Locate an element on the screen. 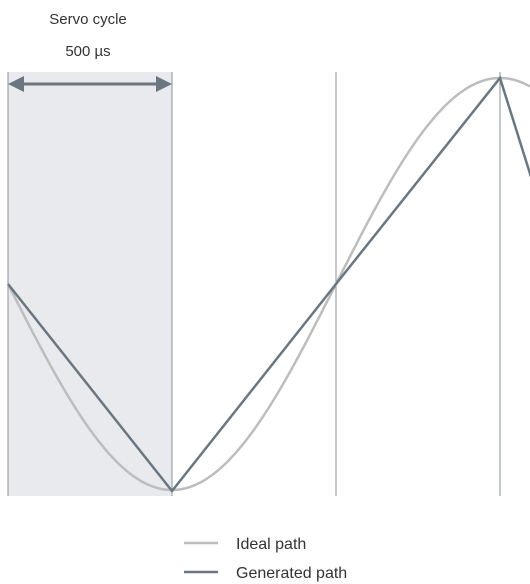 Image resolution: width=530 pixels, height=584 pixels. servo-cycle-title: Servo cycle is located at coordinates (88, 19).